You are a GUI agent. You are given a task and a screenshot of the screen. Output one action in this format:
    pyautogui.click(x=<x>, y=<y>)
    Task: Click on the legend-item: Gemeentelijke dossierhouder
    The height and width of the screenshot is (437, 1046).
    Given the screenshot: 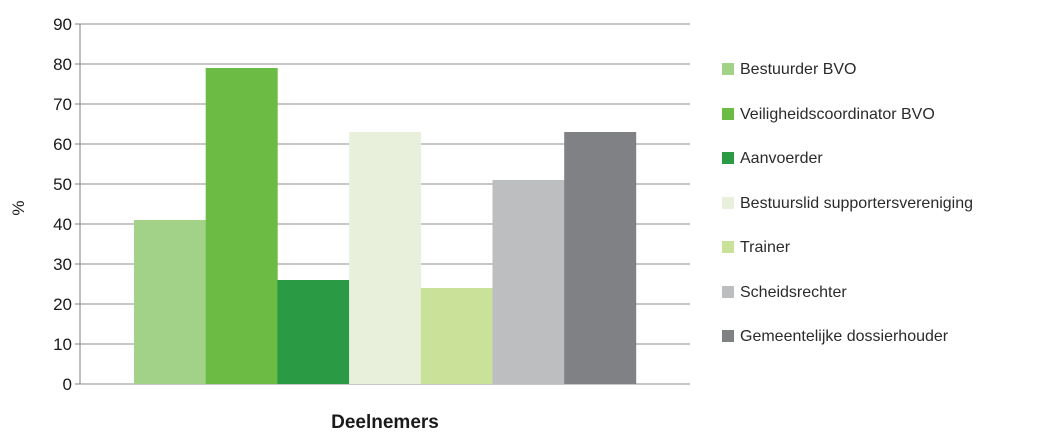 What is the action you would take?
    pyautogui.click(x=835, y=337)
    